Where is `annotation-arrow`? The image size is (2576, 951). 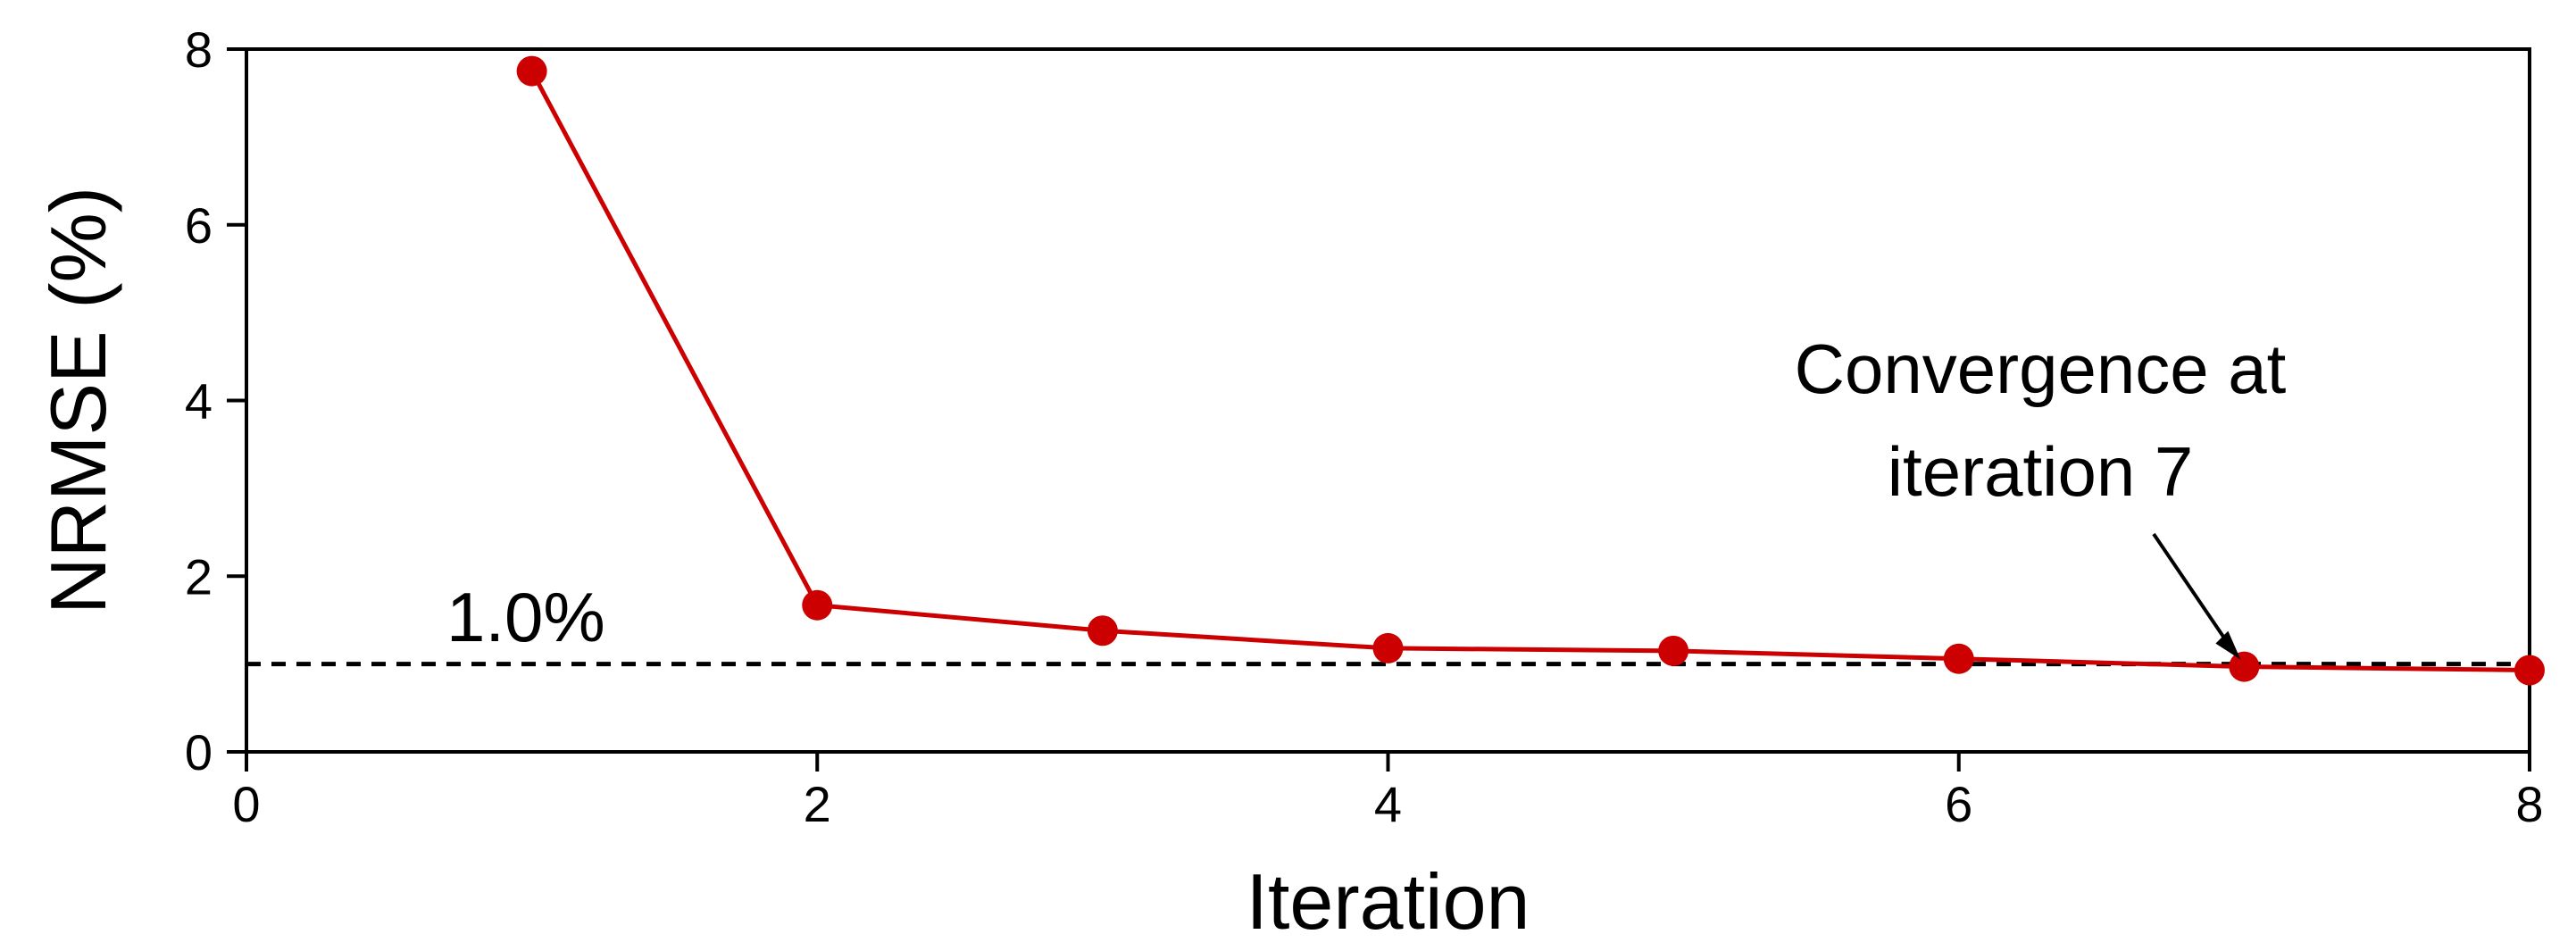 annotation-arrow is located at coordinates (2195, 593).